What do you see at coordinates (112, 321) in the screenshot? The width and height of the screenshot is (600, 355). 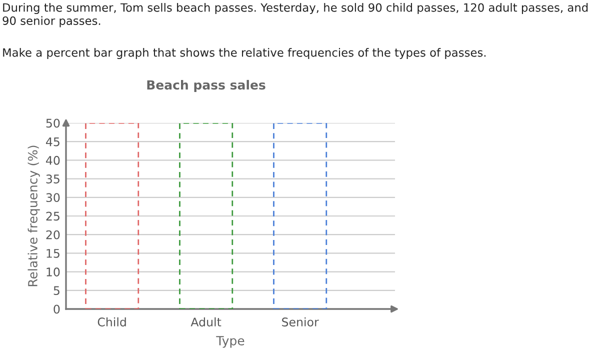 I see `x-tick-label: Child` at bounding box center [112, 321].